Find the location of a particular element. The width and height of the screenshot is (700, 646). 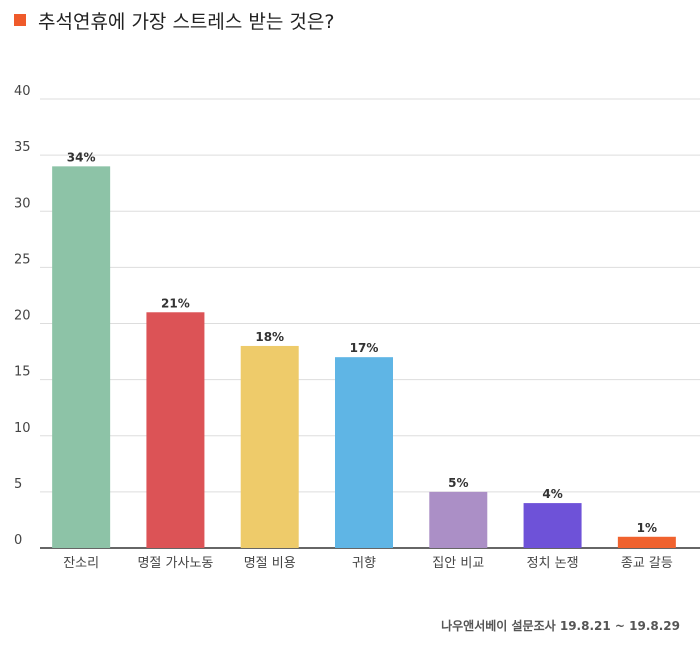

y-tick-label: 35 is located at coordinates (22, 147).